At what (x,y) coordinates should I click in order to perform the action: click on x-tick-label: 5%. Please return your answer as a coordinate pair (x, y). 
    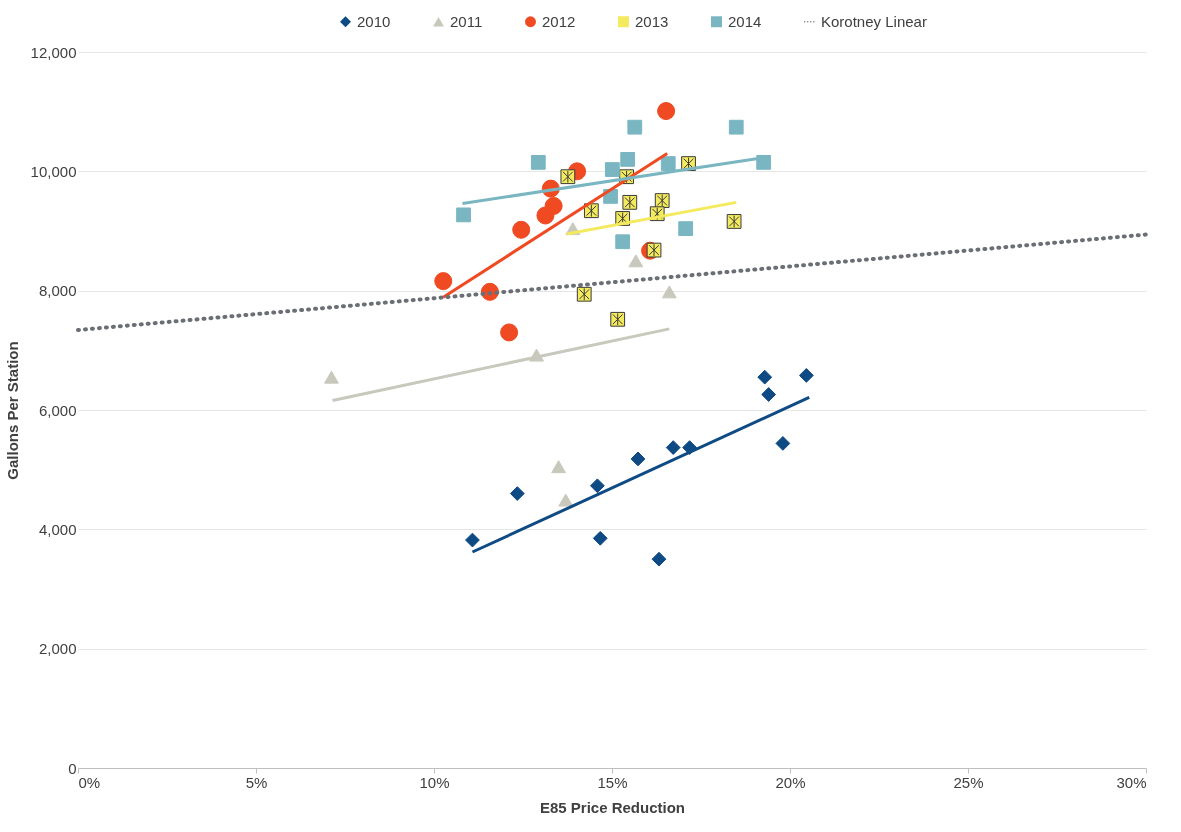
    Looking at the image, I should click on (256, 782).